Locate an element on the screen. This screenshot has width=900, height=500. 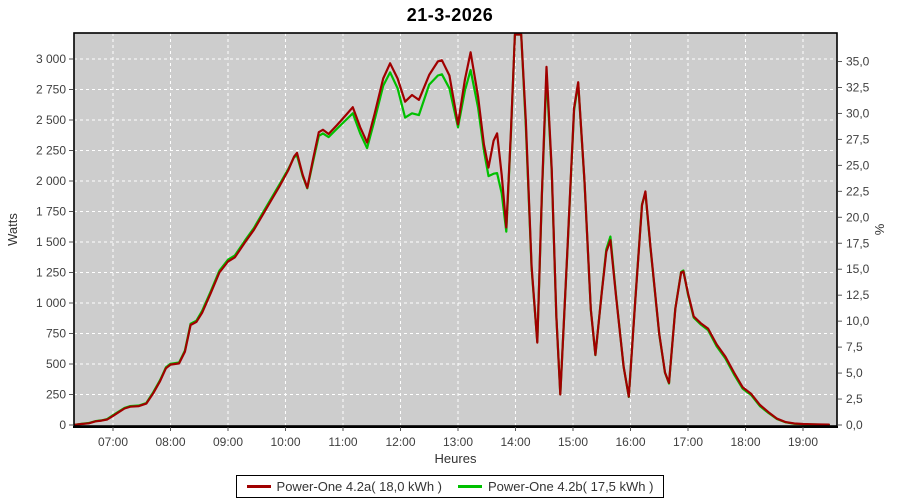
x-axis-label: Heures is located at coordinates (456, 458).